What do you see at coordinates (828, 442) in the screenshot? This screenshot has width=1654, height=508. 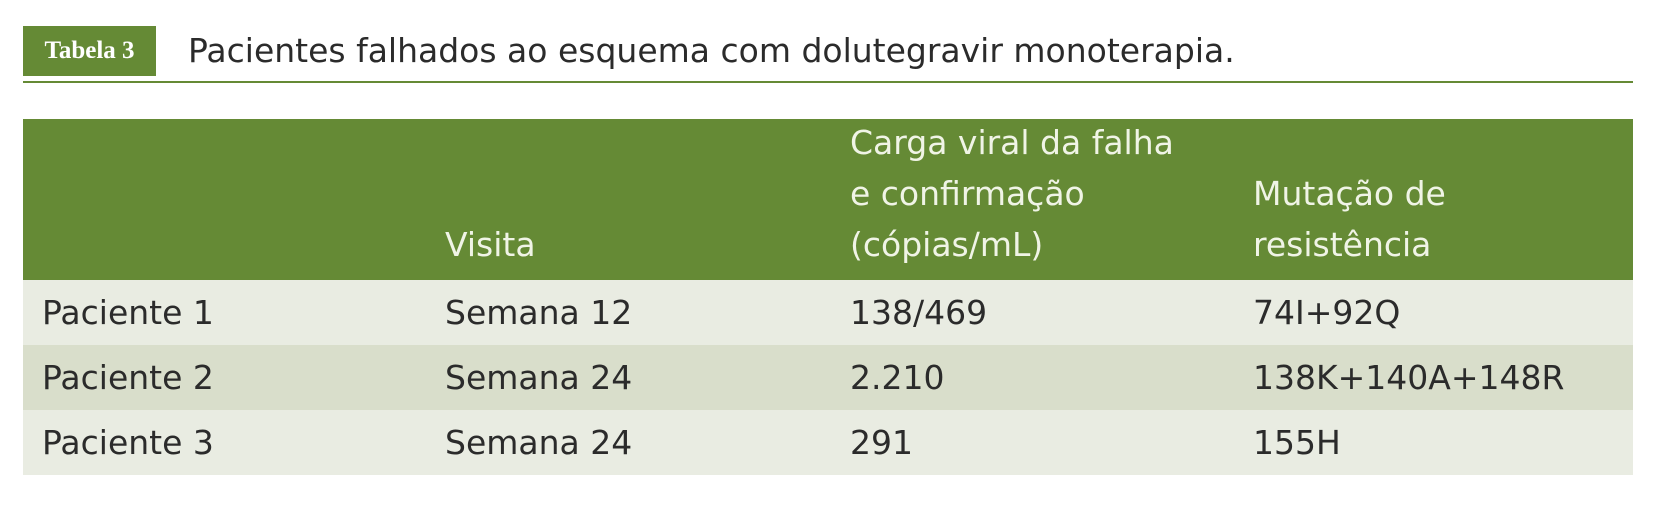 I see `table-row: Paciente 3 Semana 24 291 155H` at bounding box center [828, 442].